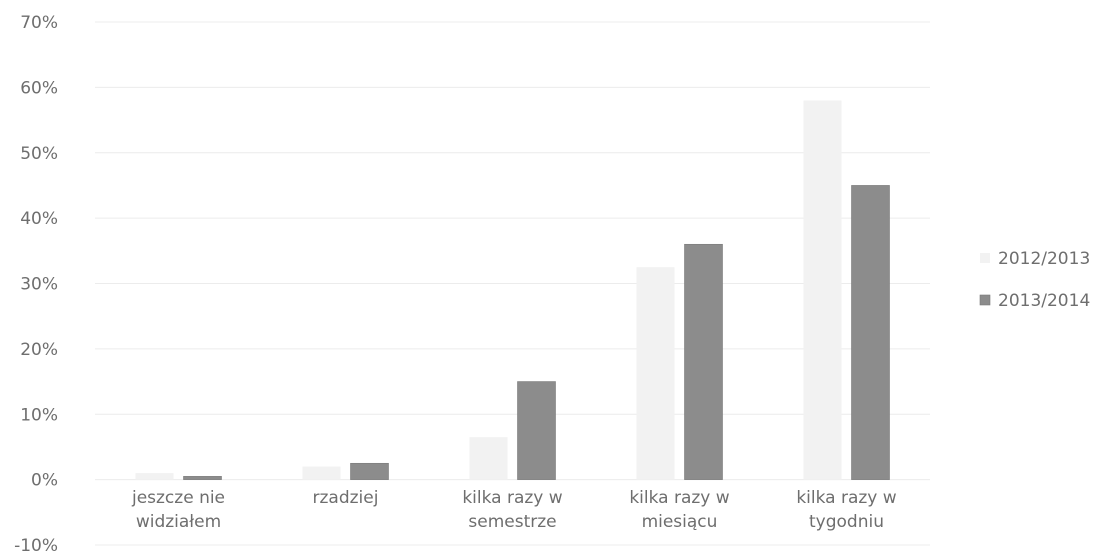 Image resolution: width=1099 pixels, height=553 pixels. I want to click on y-tick-label: 70%, so click(39, 23).